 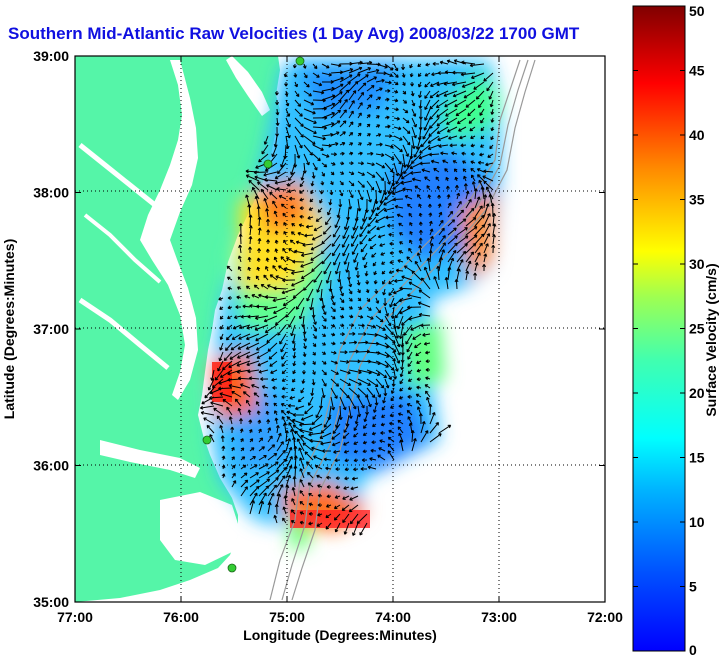 What do you see at coordinates (117, 175) in the screenshot?
I see `potomac-river` at bounding box center [117, 175].